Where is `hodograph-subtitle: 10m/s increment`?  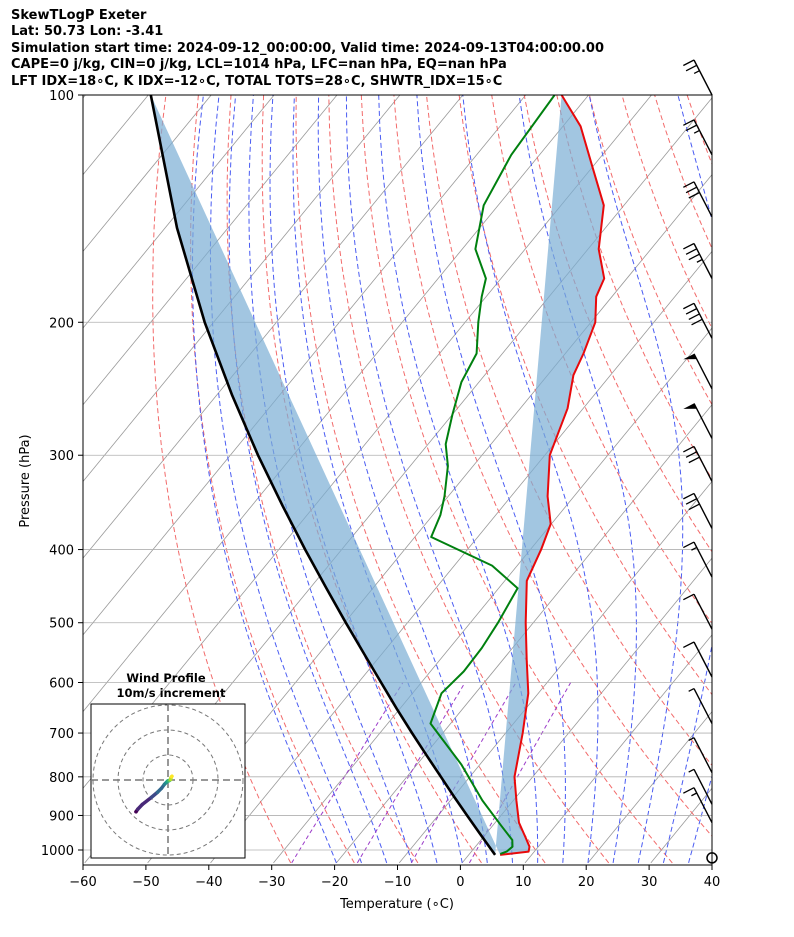 hodograph-subtitle: 10m/s increment is located at coordinates (171, 693).